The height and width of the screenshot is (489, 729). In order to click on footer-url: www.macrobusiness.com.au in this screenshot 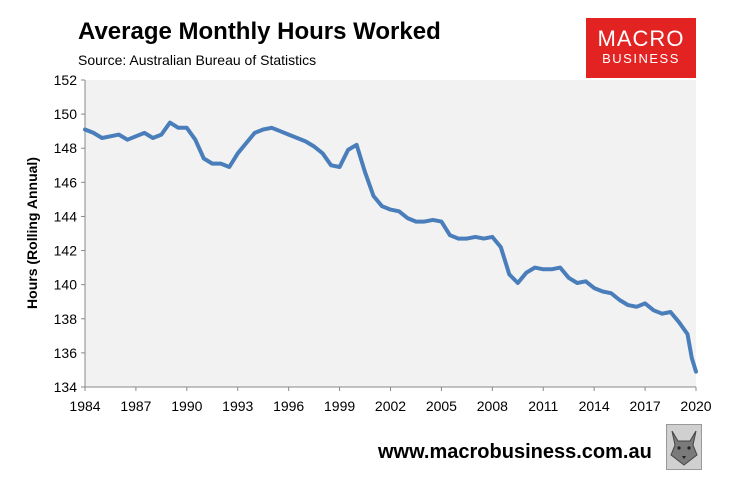, I will do `click(515, 452)`.